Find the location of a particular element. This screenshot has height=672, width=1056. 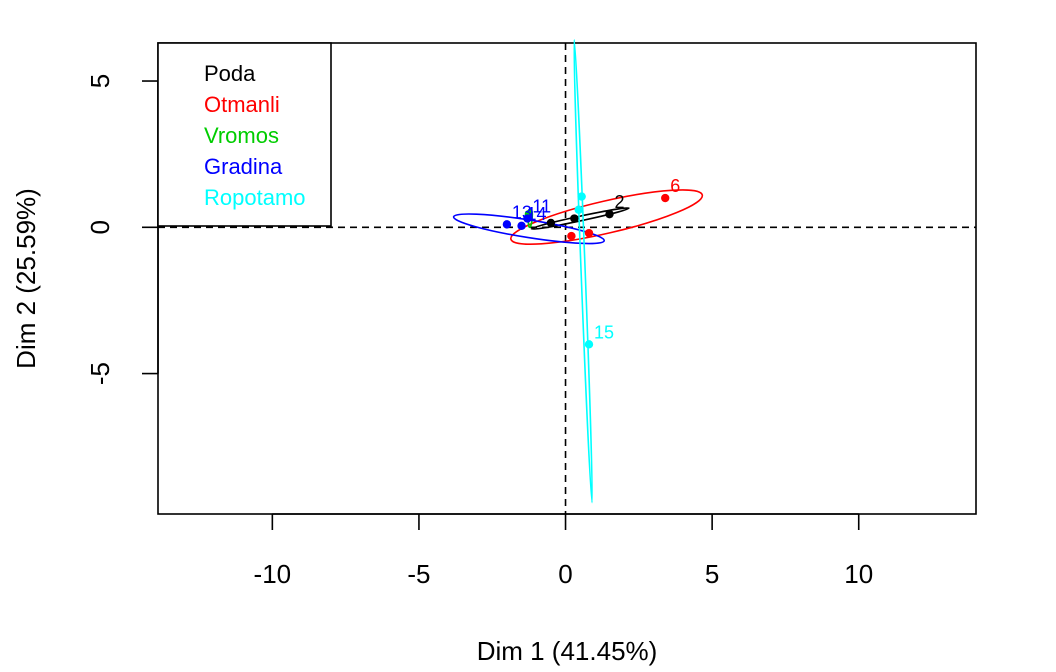

legend-box is located at coordinates (244, 134).